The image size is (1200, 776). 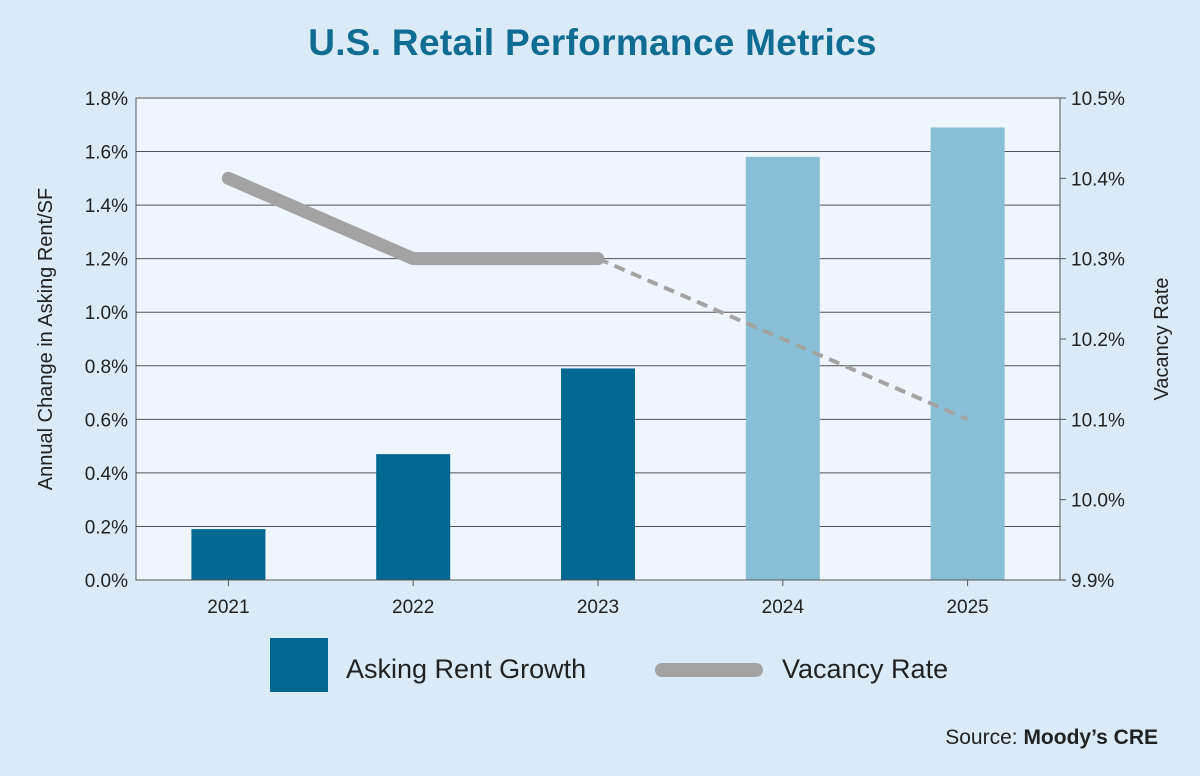 What do you see at coordinates (106, 581) in the screenshot?
I see `left-tick-label: 0.0%` at bounding box center [106, 581].